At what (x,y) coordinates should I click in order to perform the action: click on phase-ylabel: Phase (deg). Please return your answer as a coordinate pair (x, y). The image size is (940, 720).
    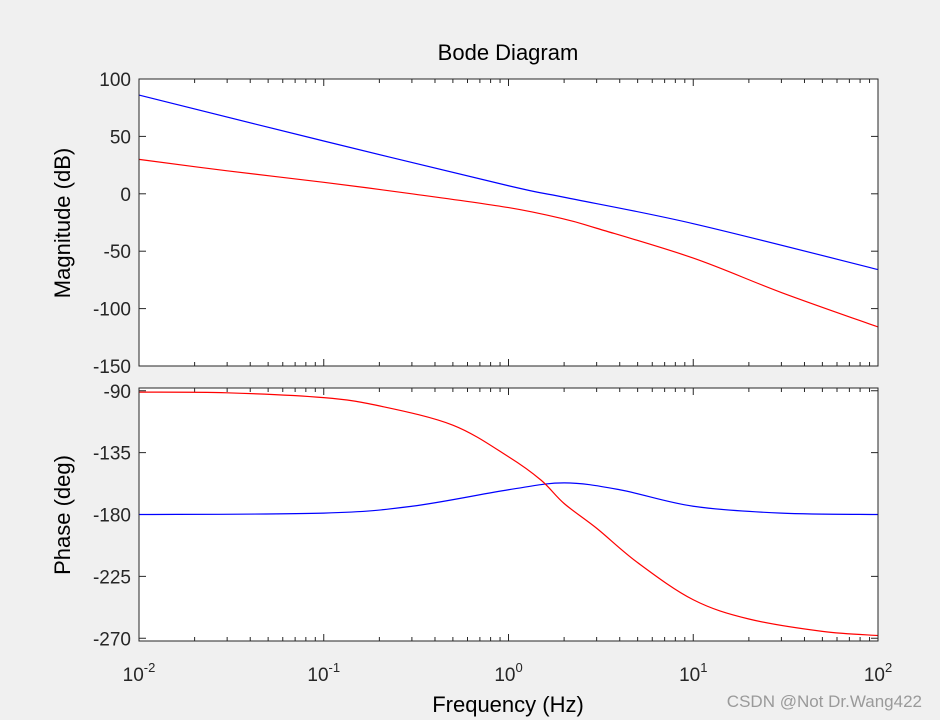
    Looking at the image, I should click on (62, 515).